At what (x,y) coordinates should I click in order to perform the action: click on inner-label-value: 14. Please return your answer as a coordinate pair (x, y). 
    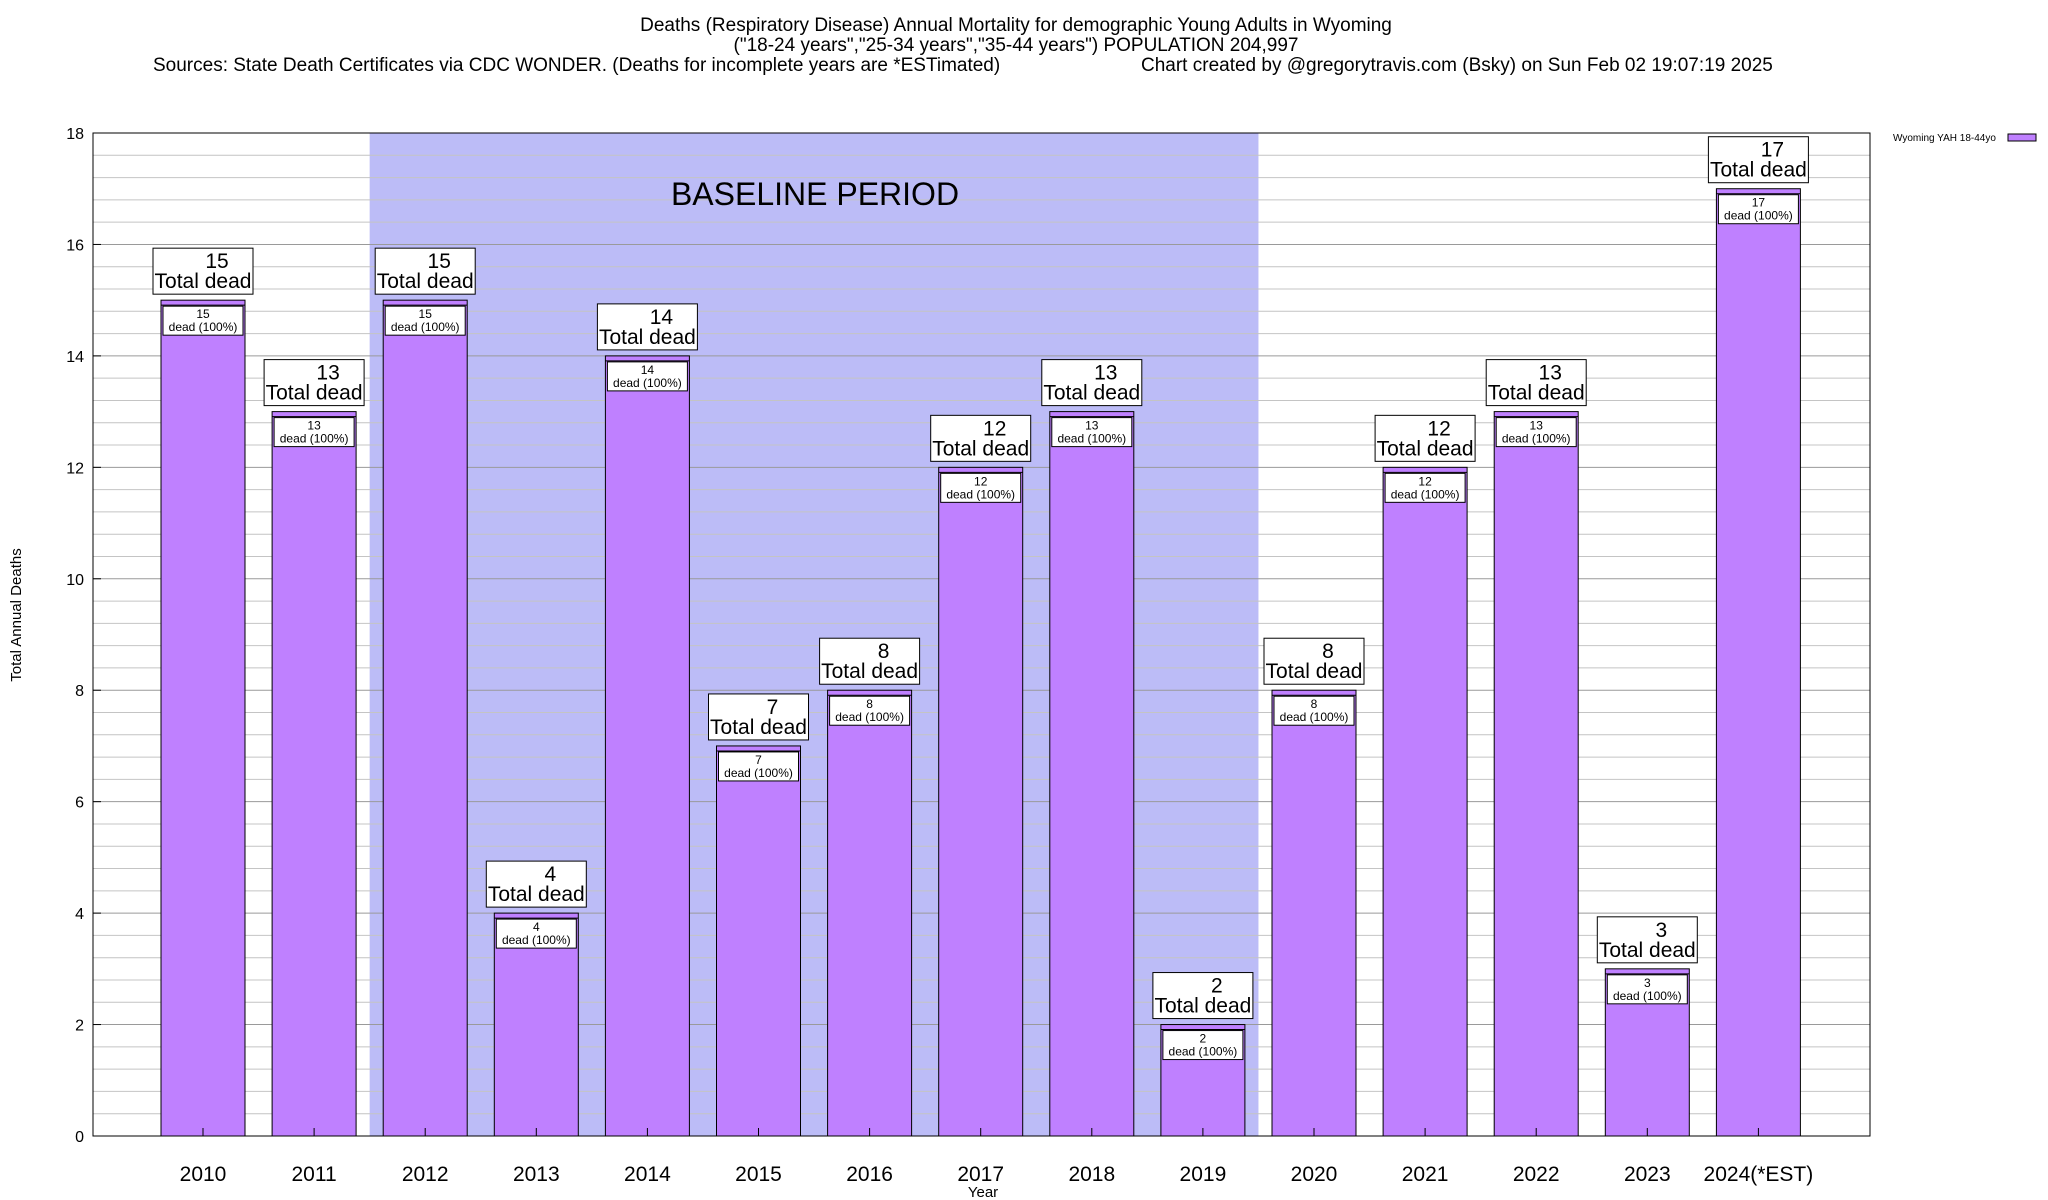
    Looking at the image, I should click on (648, 370).